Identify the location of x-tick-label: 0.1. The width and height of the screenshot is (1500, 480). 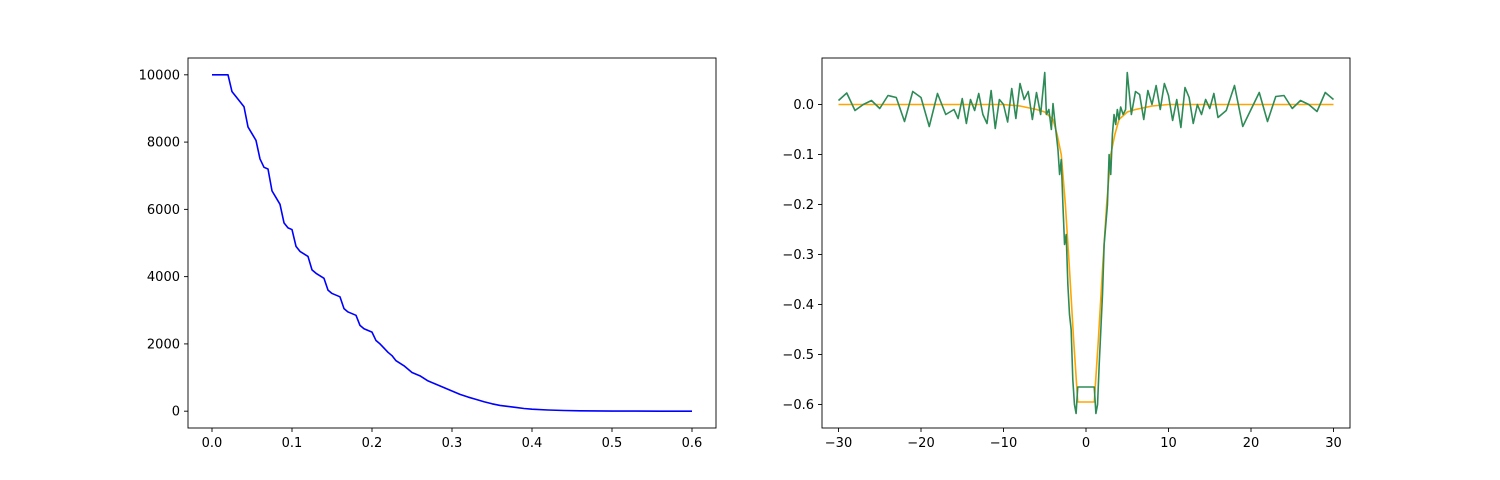
(292, 443).